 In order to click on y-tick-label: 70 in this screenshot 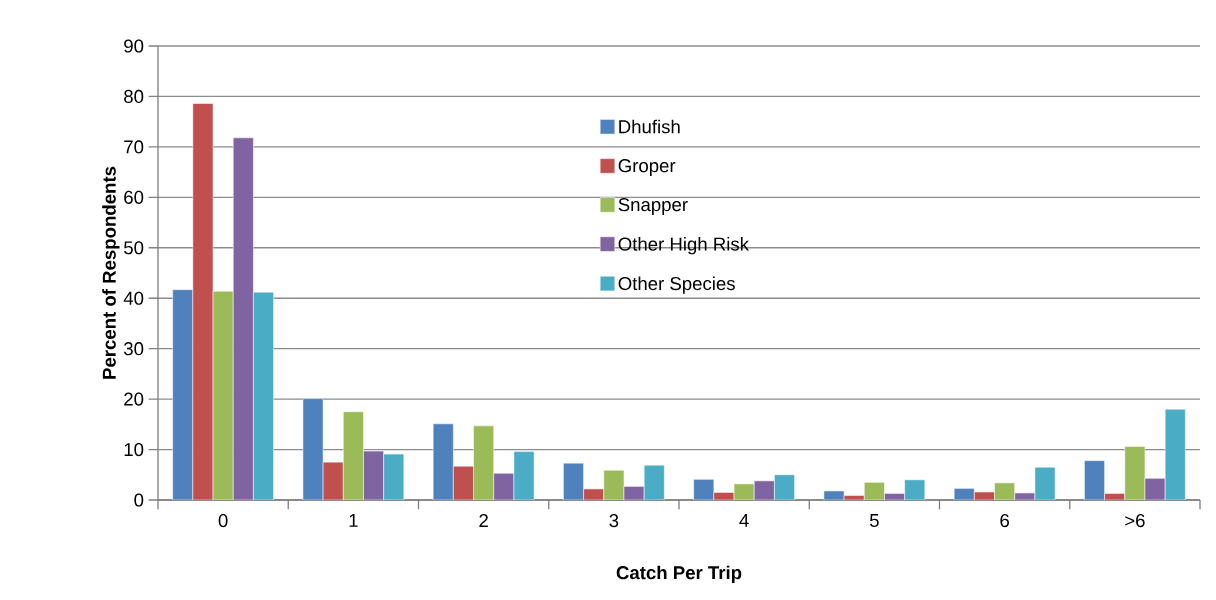, I will do `click(134, 147)`.